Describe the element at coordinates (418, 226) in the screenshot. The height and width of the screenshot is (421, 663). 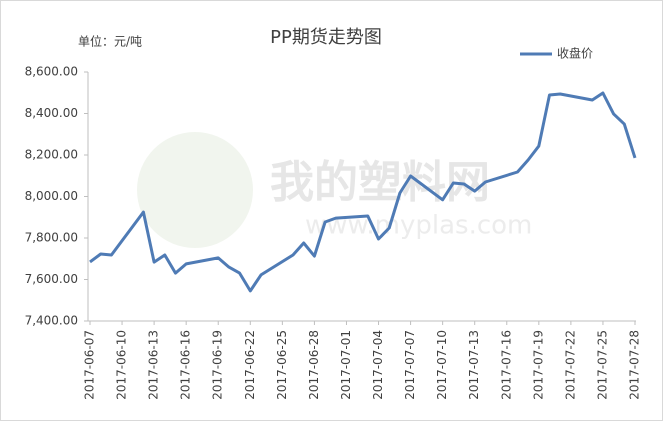
I see `watermark: www.myplas.com` at that location.